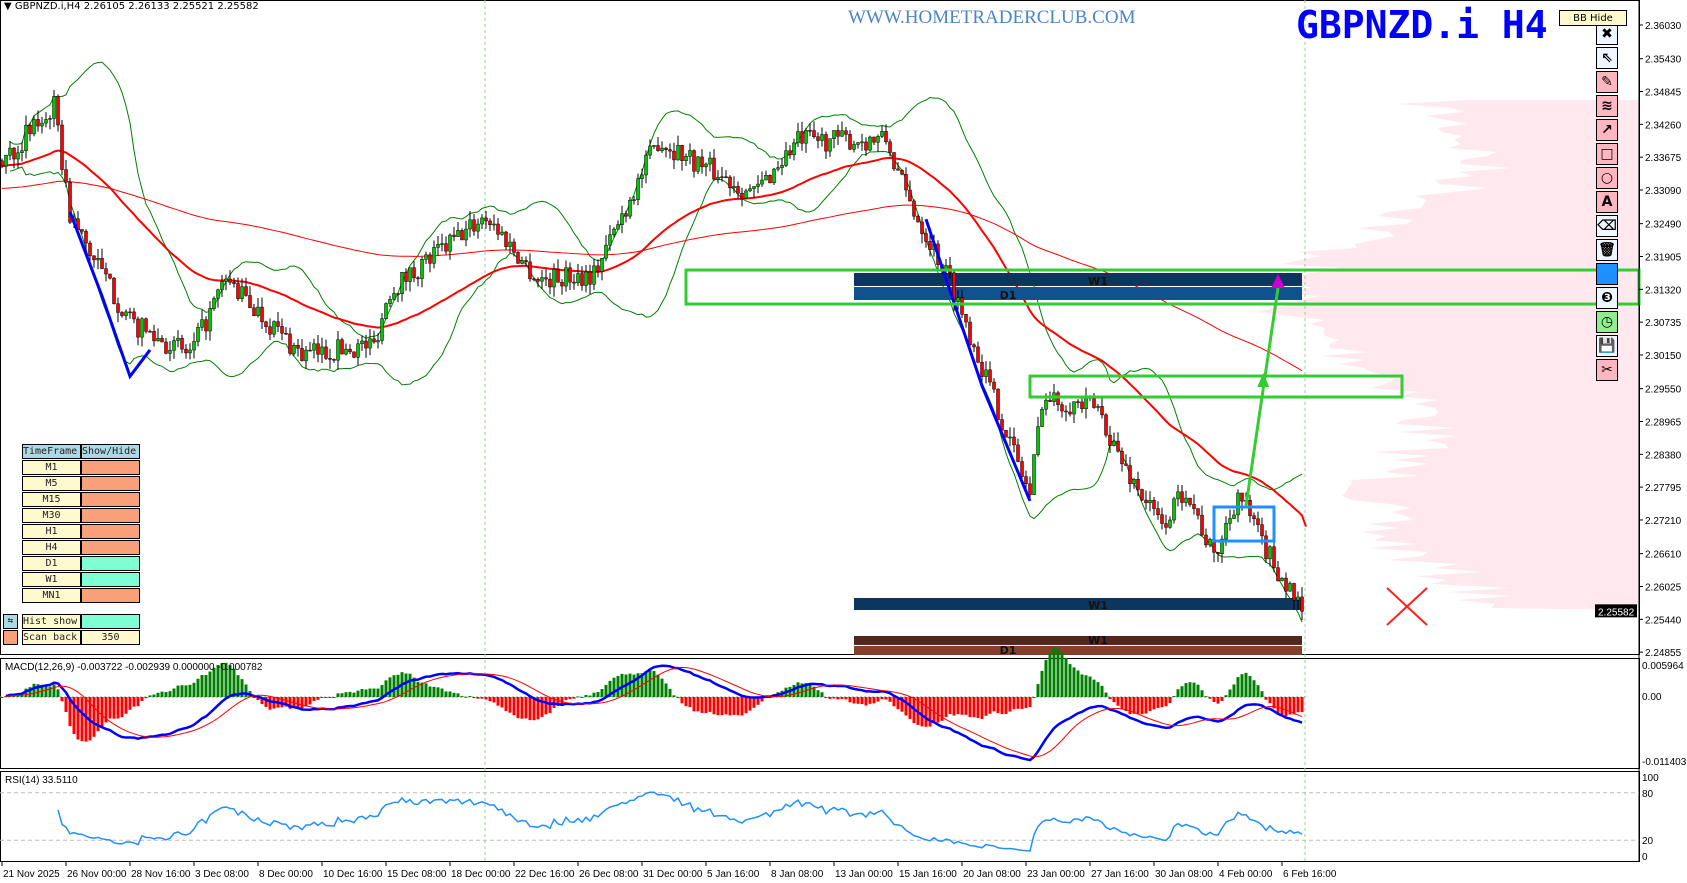 The height and width of the screenshot is (883, 1687). What do you see at coordinates (1607, 34) in the screenshot?
I see `close-icon: ✖` at bounding box center [1607, 34].